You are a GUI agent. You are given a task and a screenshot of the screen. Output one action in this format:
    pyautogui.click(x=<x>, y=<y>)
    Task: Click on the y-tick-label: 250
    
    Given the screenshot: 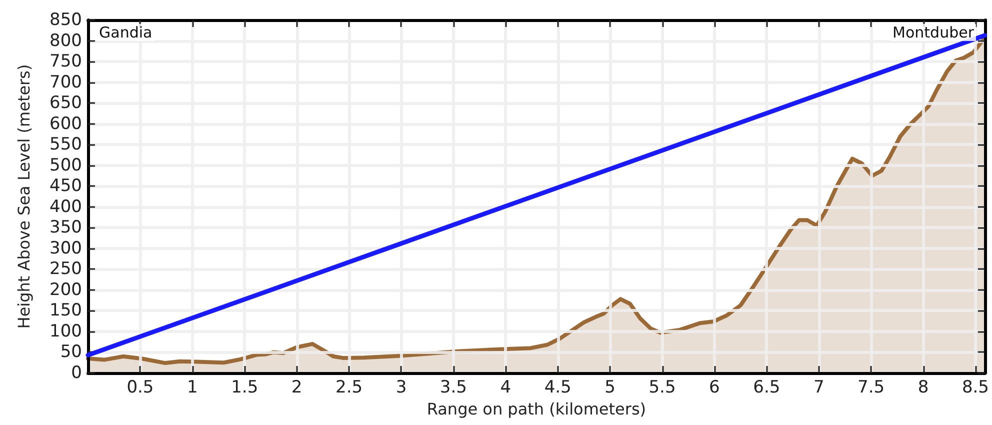 What is the action you would take?
    pyautogui.click(x=66, y=269)
    